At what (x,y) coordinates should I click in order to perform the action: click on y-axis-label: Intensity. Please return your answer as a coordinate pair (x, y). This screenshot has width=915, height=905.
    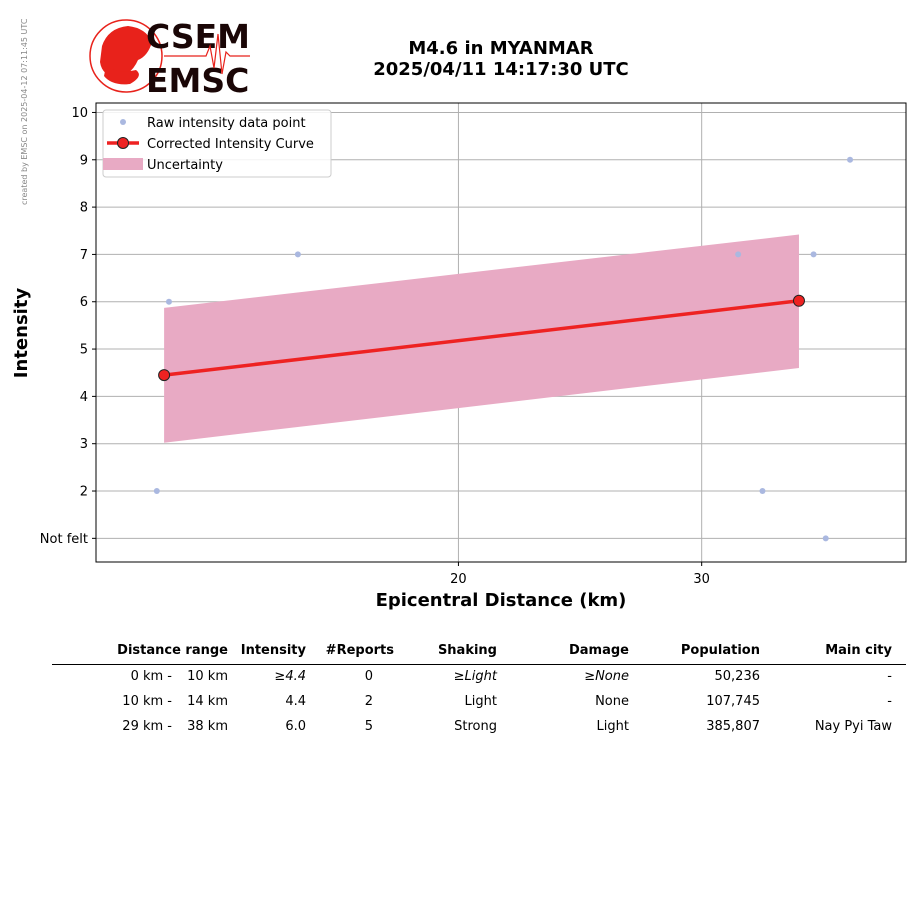
    Looking at the image, I should click on (21, 333).